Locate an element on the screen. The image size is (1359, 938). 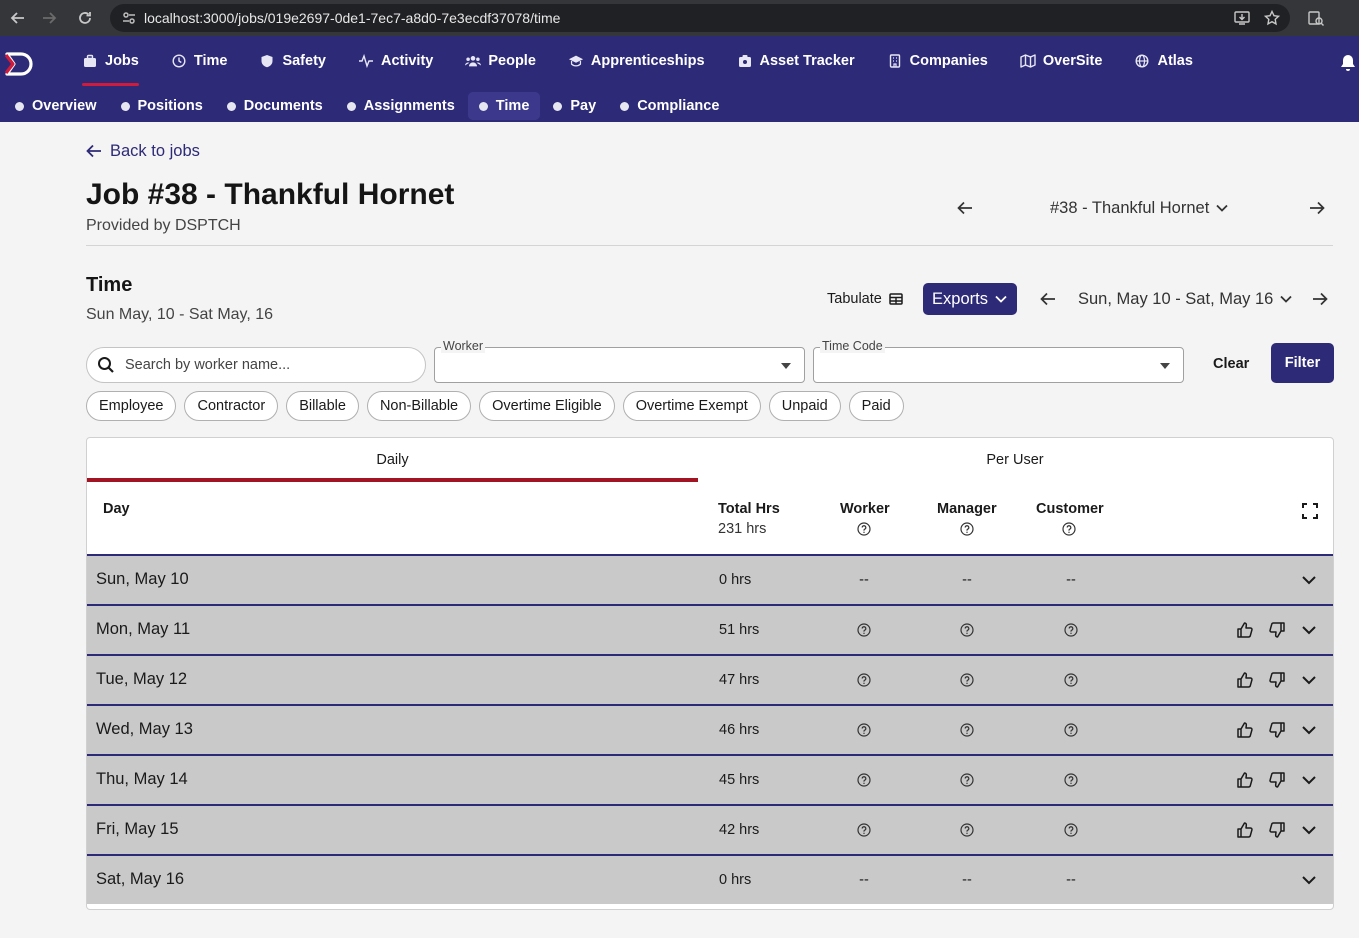
tab-assignments: Assignments is located at coordinates (401, 106).